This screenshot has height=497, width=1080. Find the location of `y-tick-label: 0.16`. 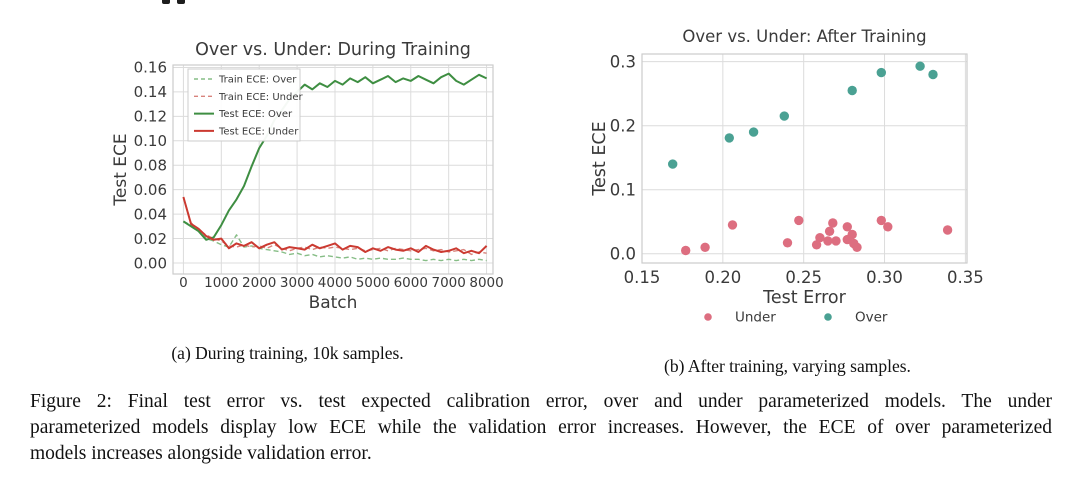

y-tick-label: 0.16 is located at coordinates (150, 68).